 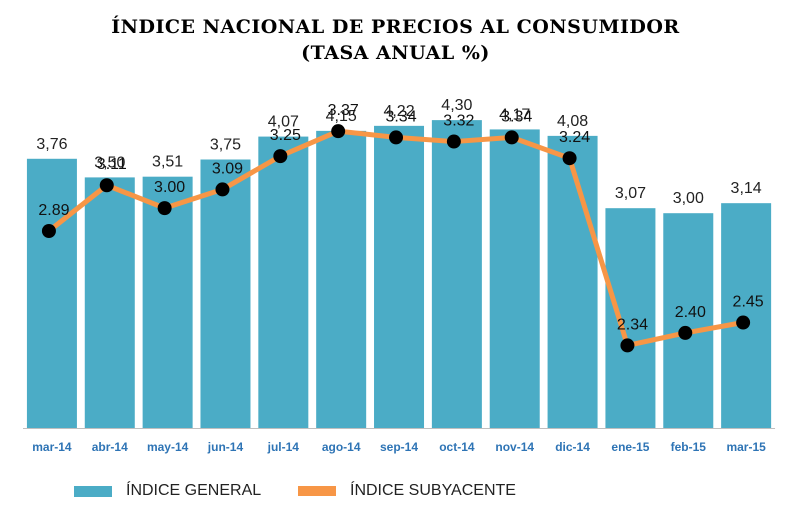 I want to click on point-label-mar-15: 2.45, so click(x=748, y=302).